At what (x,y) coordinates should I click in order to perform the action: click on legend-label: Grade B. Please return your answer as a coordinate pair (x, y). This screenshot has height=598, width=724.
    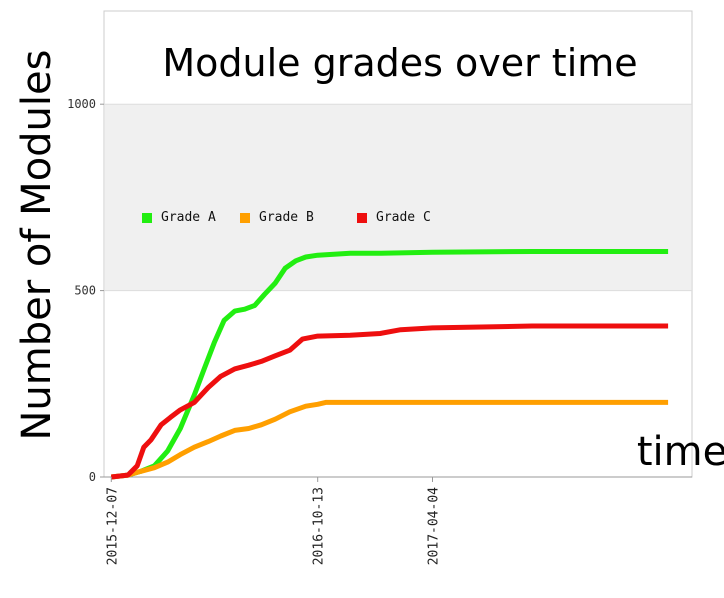
    Looking at the image, I should click on (286, 217).